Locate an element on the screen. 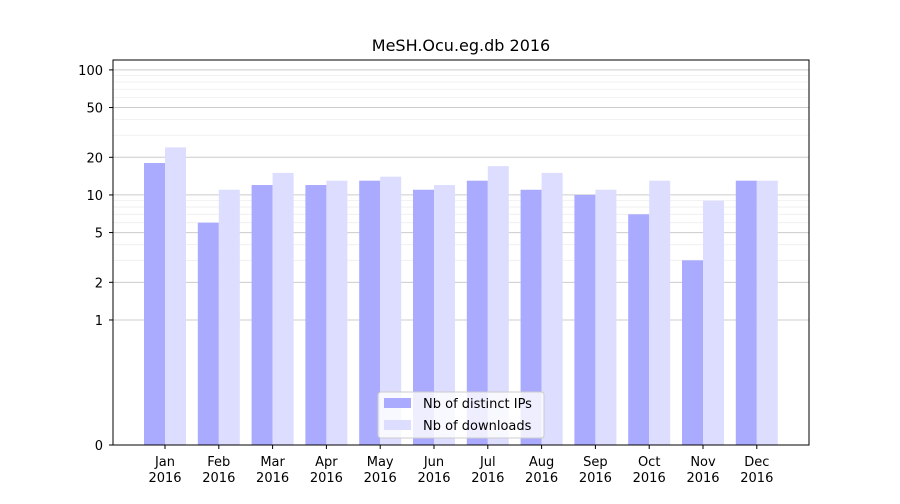 The image size is (900, 504). y-tick-label: 100 is located at coordinates (90, 71).